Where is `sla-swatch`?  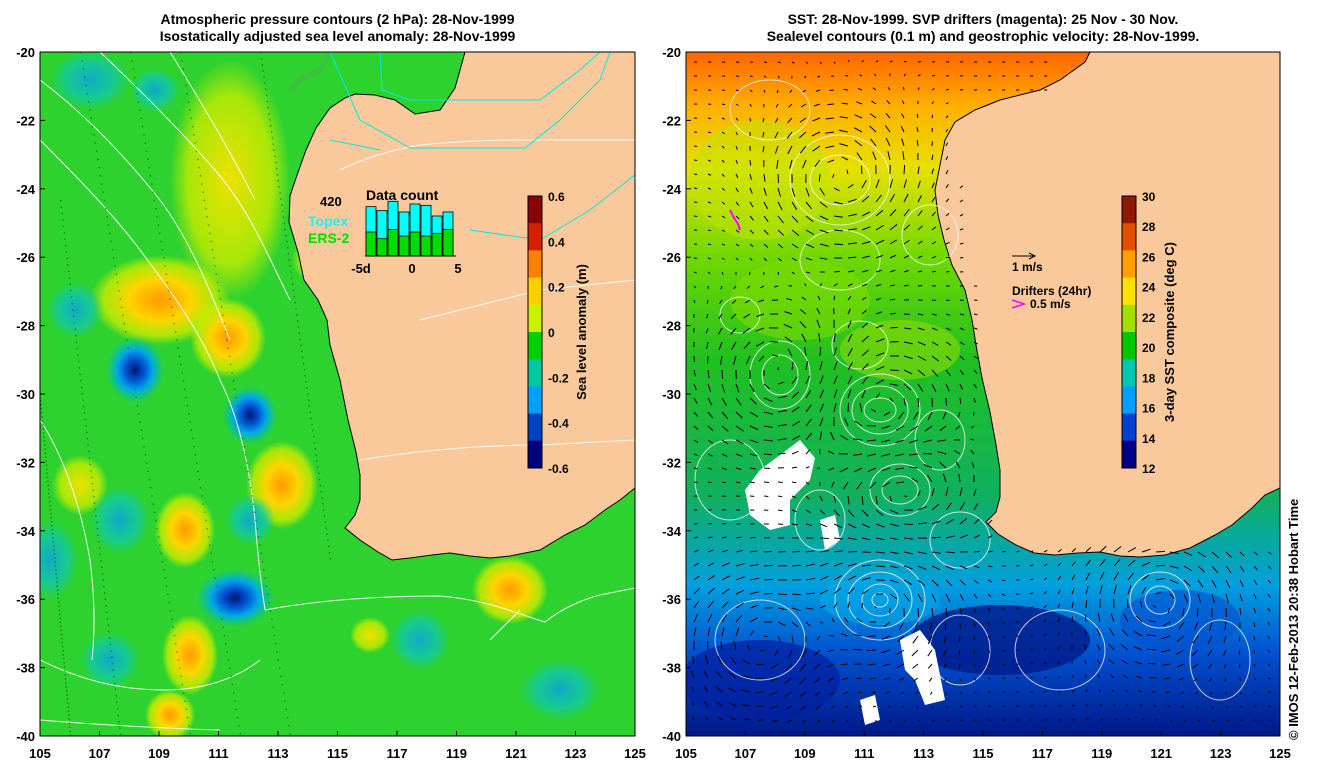
sla-swatch is located at coordinates (535, 318).